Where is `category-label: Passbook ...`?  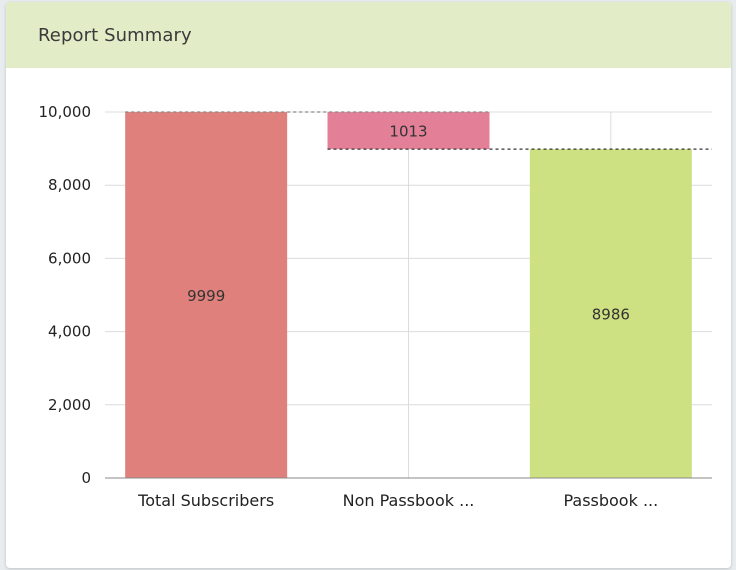
category-label: Passbook ... is located at coordinates (610, 500).